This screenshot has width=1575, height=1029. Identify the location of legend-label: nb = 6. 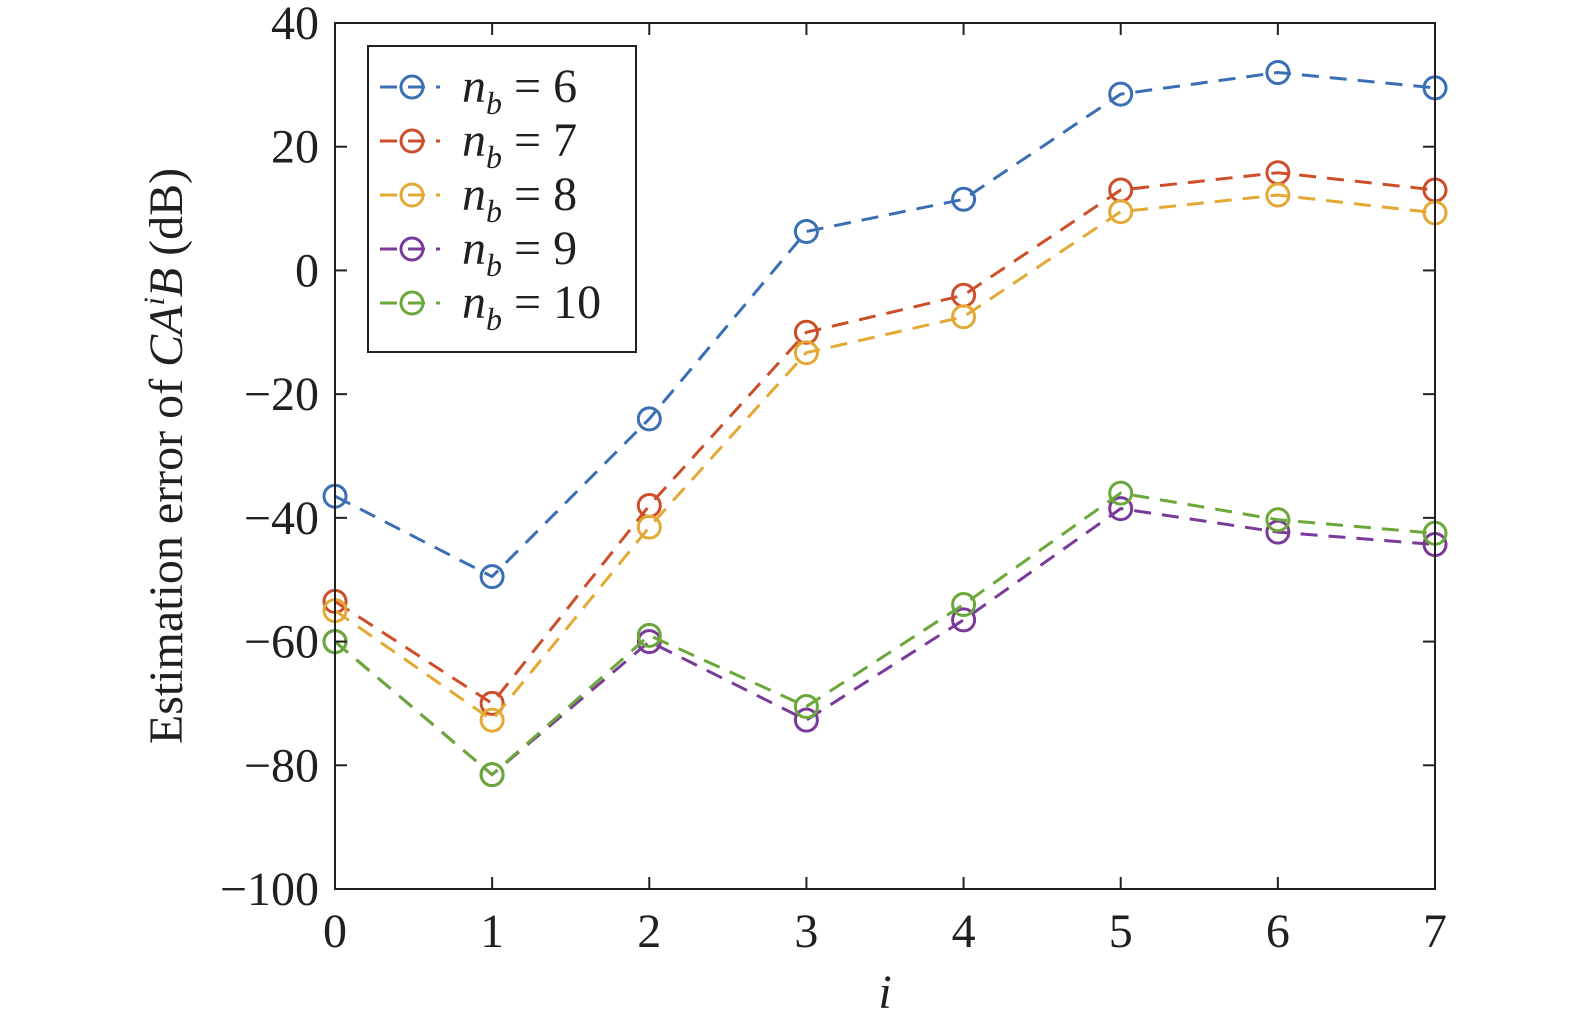
(519, 90).